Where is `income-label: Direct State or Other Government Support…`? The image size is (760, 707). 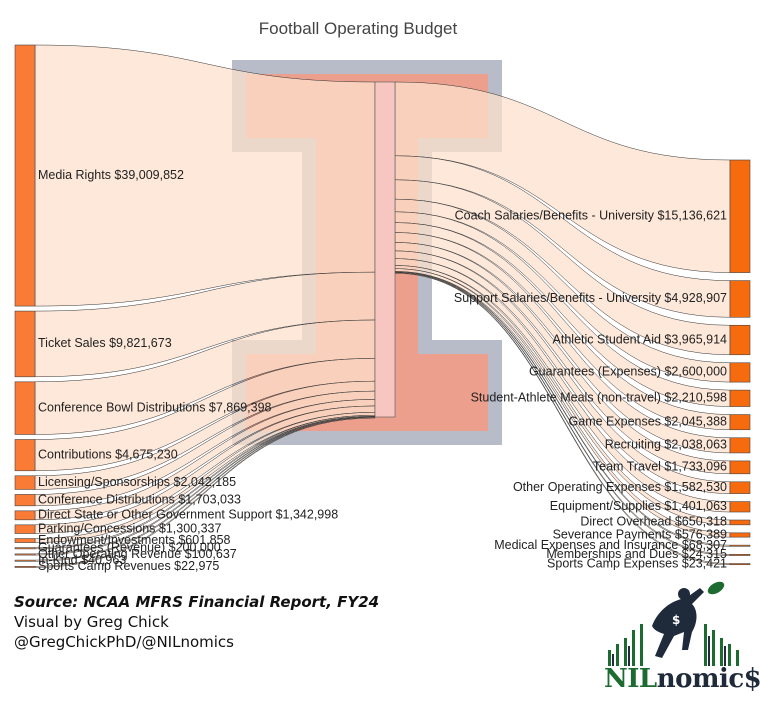 income-label: Direct State or Other Government Support… is located at coordinates (188, 515).